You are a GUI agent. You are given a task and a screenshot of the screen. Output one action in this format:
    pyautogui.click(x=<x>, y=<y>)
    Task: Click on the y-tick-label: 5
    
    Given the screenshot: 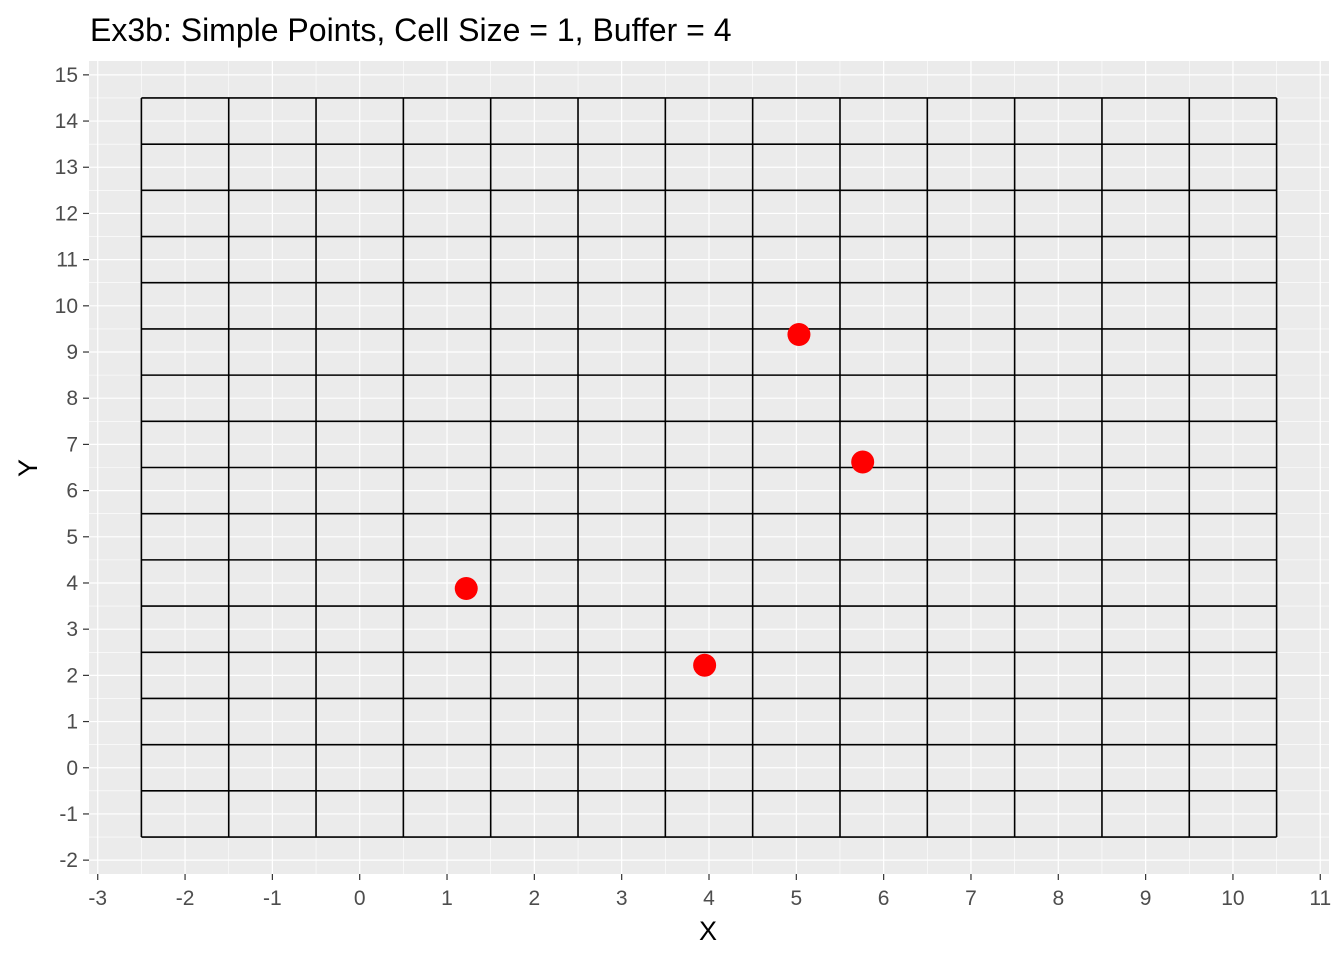 What is the action you would take?
    pyautogui.click(x=72, y=537)
    